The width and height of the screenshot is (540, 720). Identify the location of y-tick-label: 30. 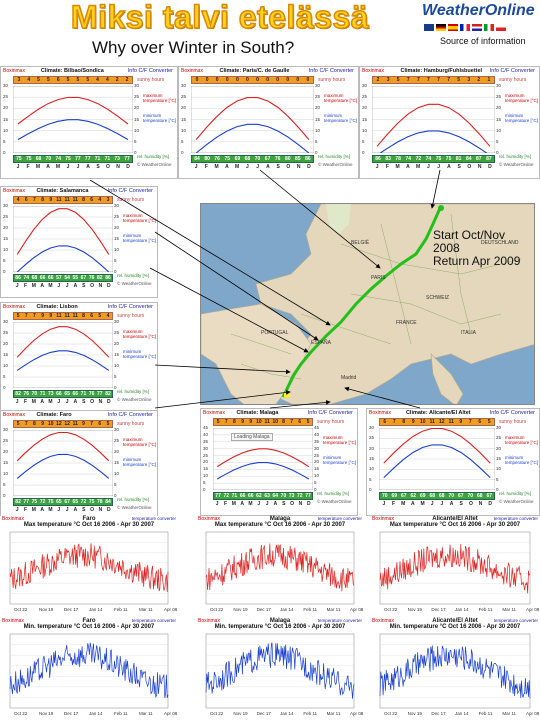
(184, 85).